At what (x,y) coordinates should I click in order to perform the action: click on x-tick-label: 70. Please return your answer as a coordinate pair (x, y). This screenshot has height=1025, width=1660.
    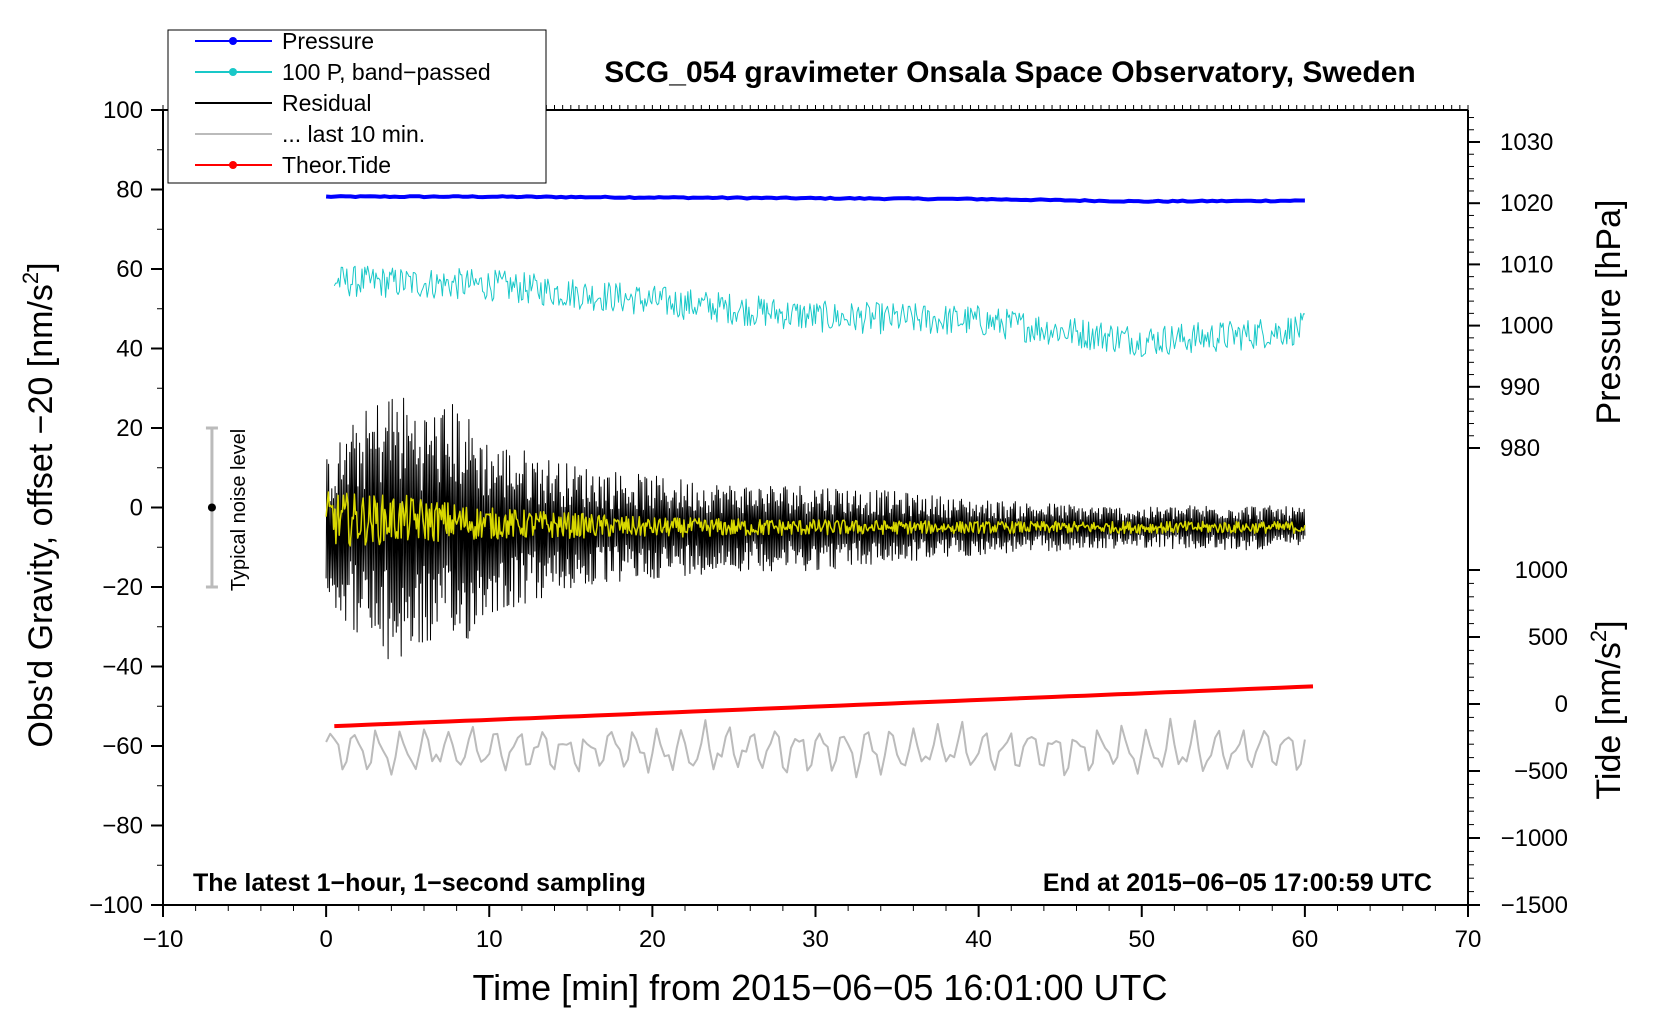
    Looking at the image, I should click on (1468, 939).